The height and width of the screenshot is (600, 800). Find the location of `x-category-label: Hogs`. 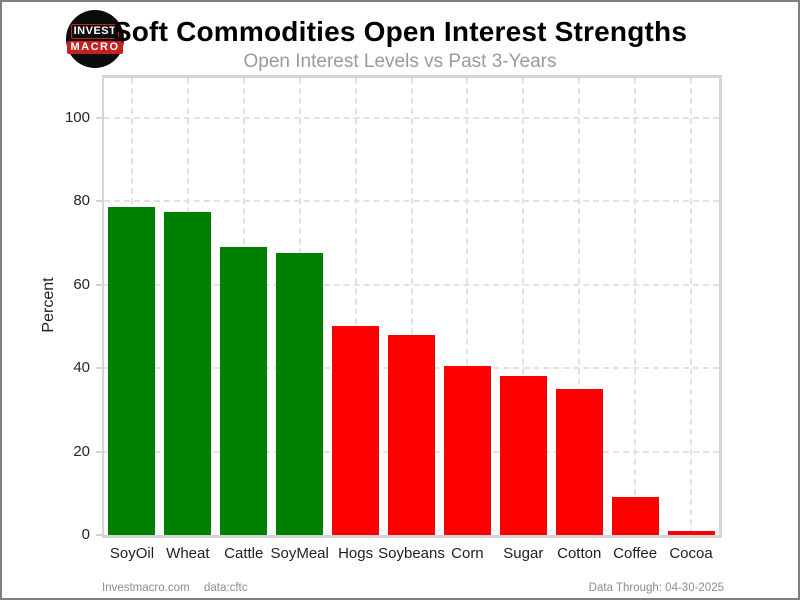

x-category-label: Hogs is located at coordinates (356, 553).